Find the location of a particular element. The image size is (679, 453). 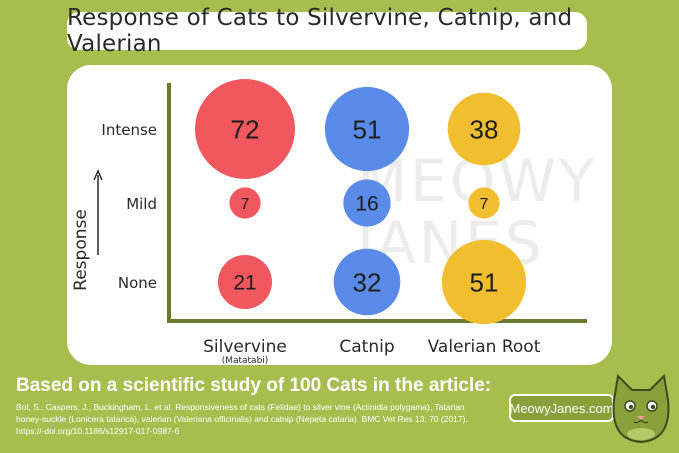

y-axis-arrowhead is located at coordinates (98, 175).